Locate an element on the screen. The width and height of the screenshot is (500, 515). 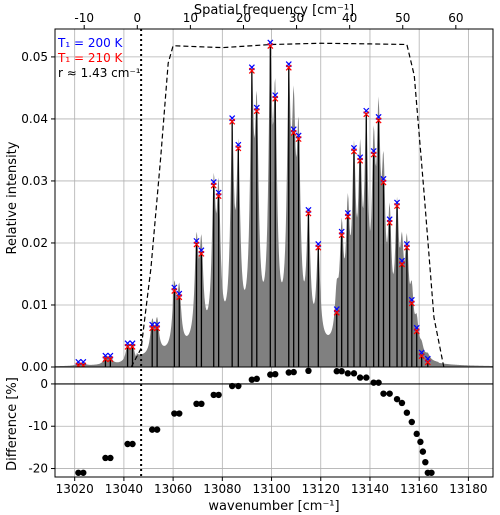
bottom-y-tick-label: 0 is located at coordinates (44, 384).